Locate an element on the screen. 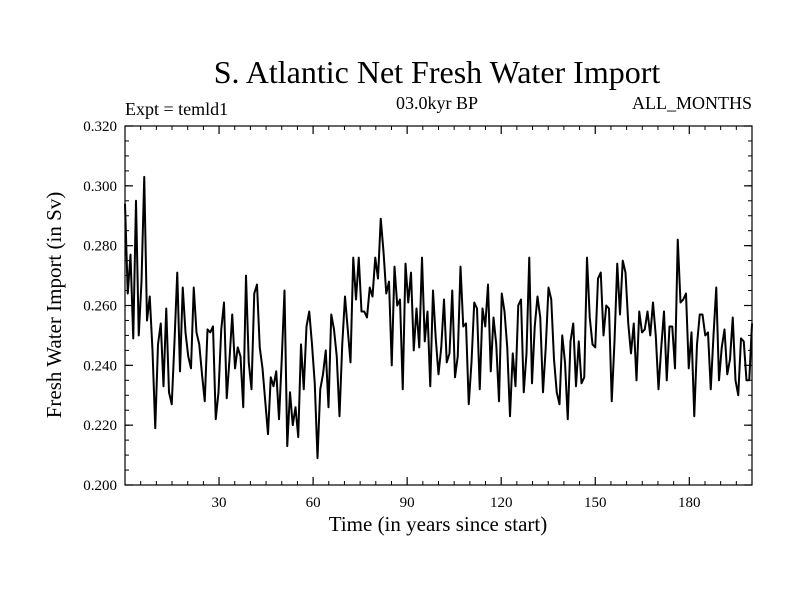 The width and height of the screenshot is (800, 600). x-tick-label: 180 is located at coordinates (689, 503).